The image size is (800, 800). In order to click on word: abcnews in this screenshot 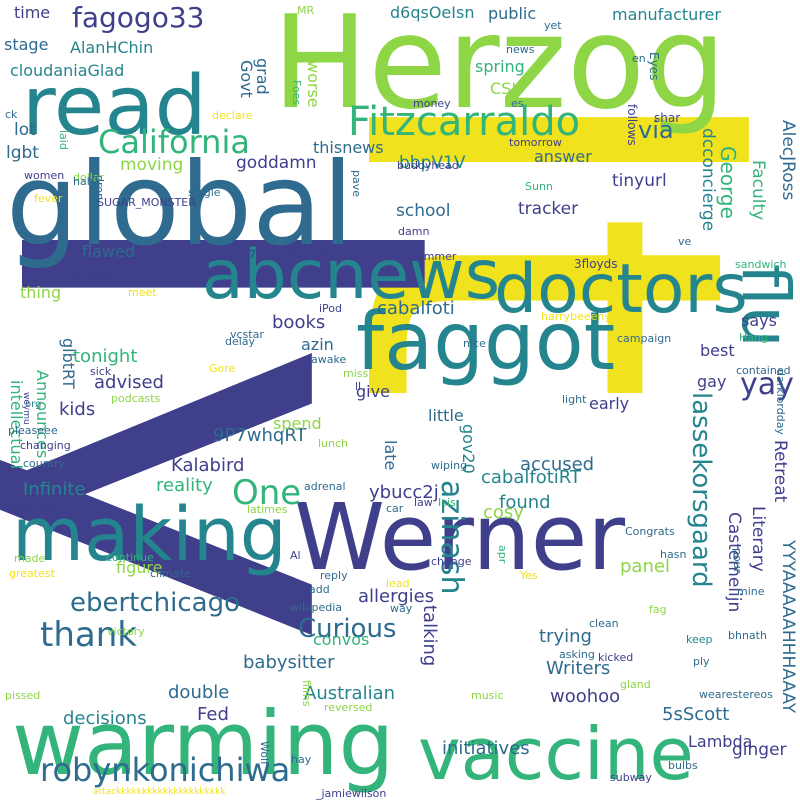, I will do `click(351, 275)`.